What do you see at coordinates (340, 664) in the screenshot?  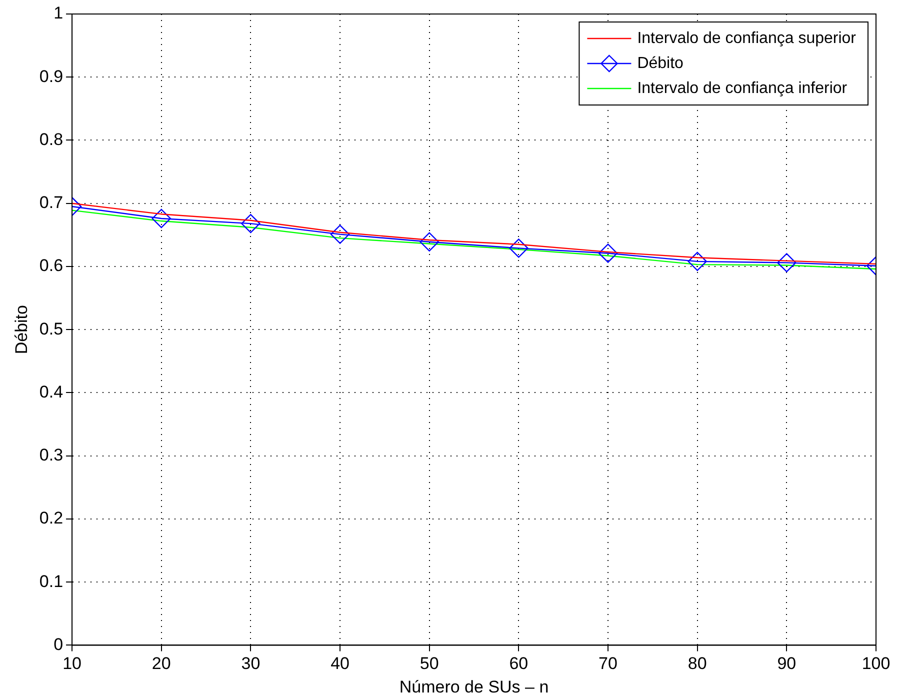 I see `x-tick-label: 40` at bounding box center [340, 664].